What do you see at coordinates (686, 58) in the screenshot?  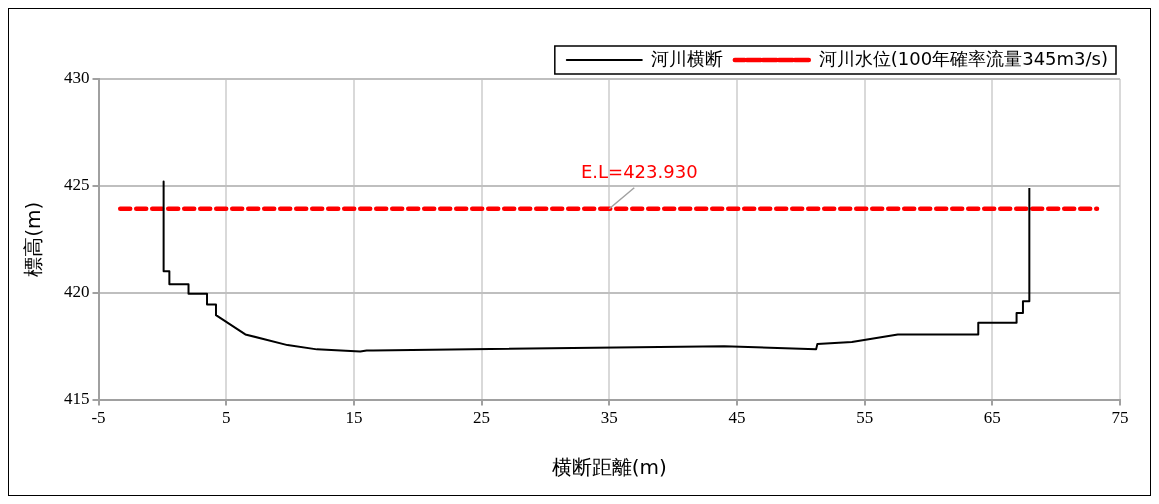 I see `legend-label: 河川横断` at bounding box center [686, 58].